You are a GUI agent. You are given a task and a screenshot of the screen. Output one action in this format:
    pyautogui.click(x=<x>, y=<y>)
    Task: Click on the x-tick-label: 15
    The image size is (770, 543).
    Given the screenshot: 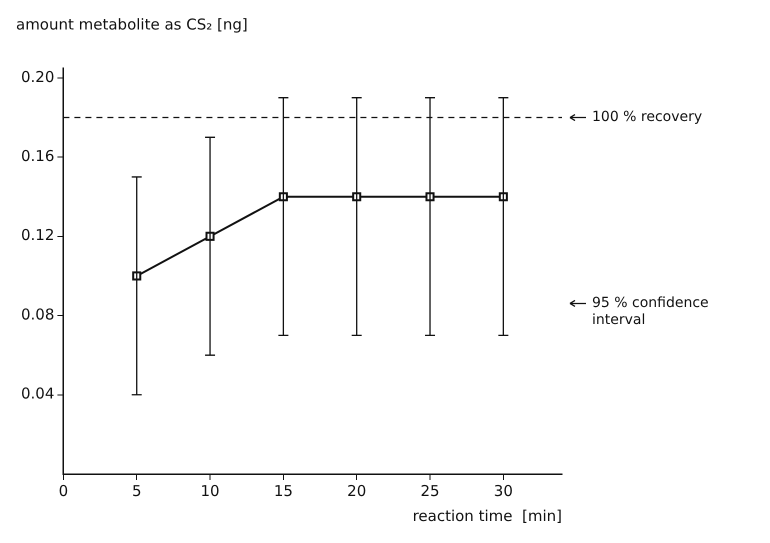 What is the action you would take?
    pyautogui.click(x=283, y=491)
    